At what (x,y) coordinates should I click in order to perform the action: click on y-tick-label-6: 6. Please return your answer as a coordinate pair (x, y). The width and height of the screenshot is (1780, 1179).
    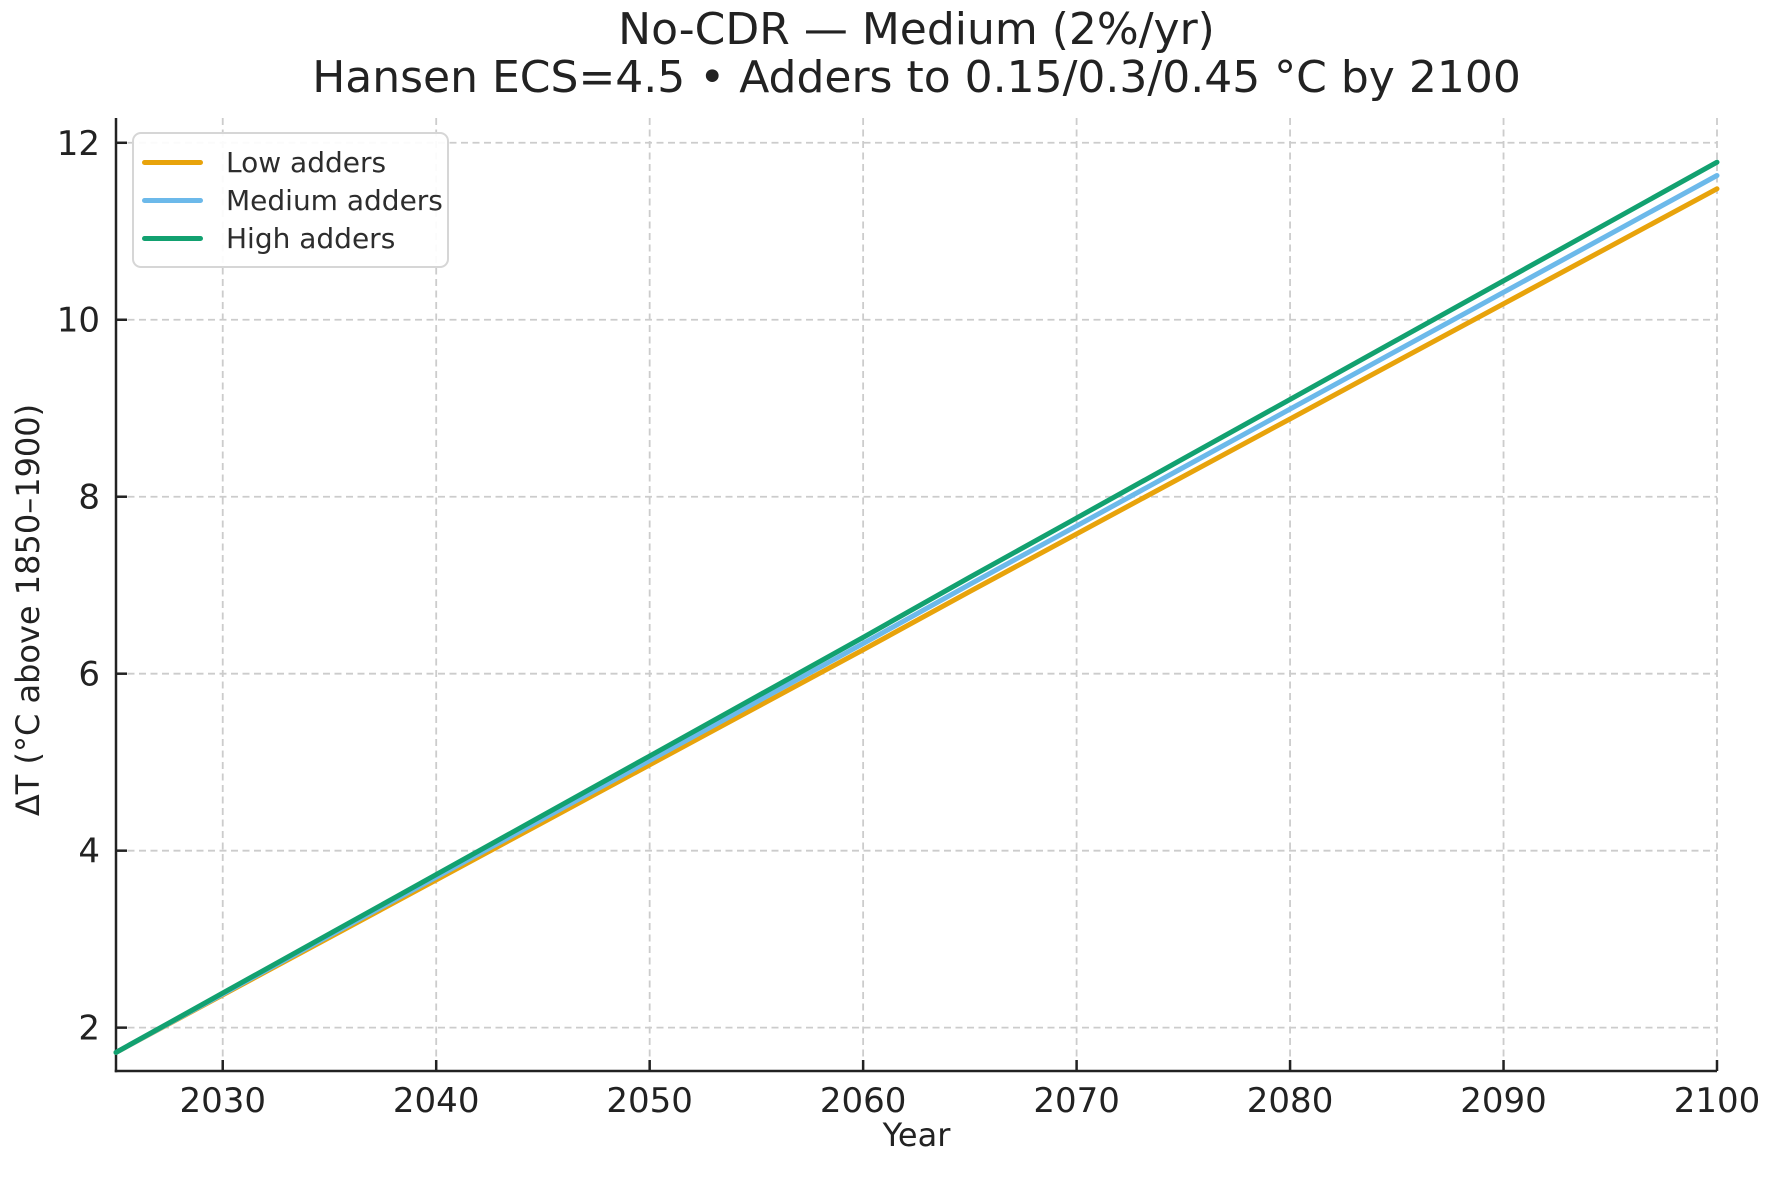
    Looking at the image, I should click on (89, 675).